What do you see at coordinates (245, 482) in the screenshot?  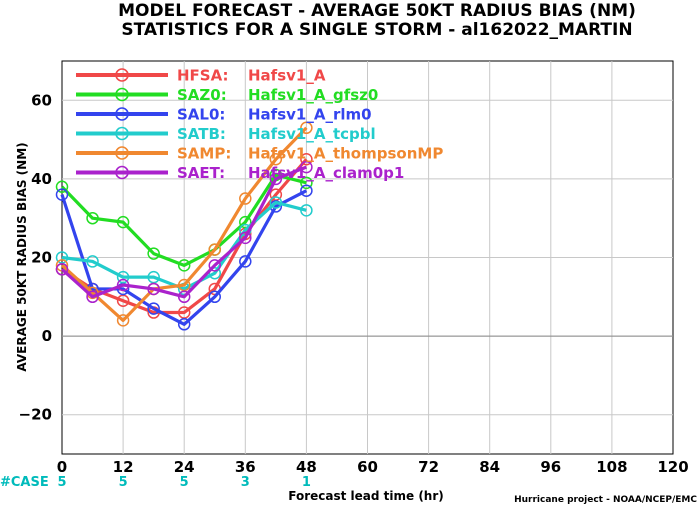 I see `case-count: 3` at bounding box center [245, 482].